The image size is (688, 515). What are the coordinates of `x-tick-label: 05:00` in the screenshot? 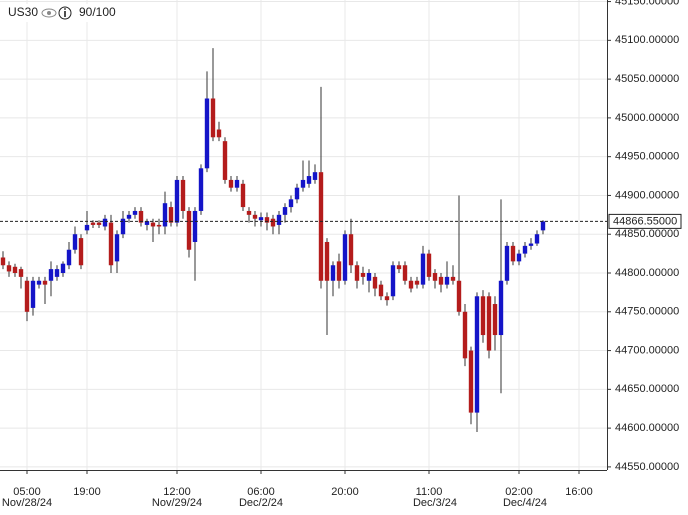 It's located at (27, 492).